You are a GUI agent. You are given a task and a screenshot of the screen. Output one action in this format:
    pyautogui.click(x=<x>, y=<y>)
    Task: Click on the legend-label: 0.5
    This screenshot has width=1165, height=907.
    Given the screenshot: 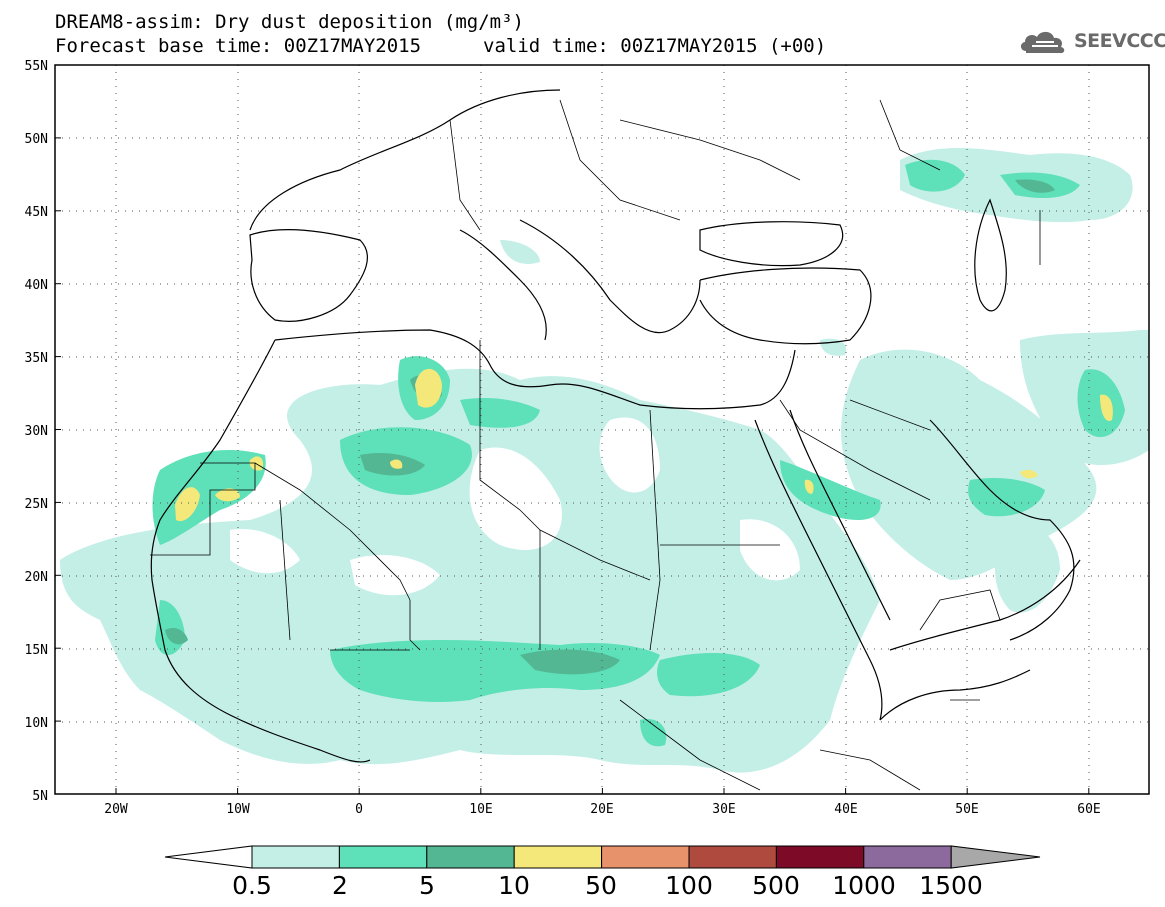 What is the action you would take?
    pyautogui.click(x=252, y=885)
    